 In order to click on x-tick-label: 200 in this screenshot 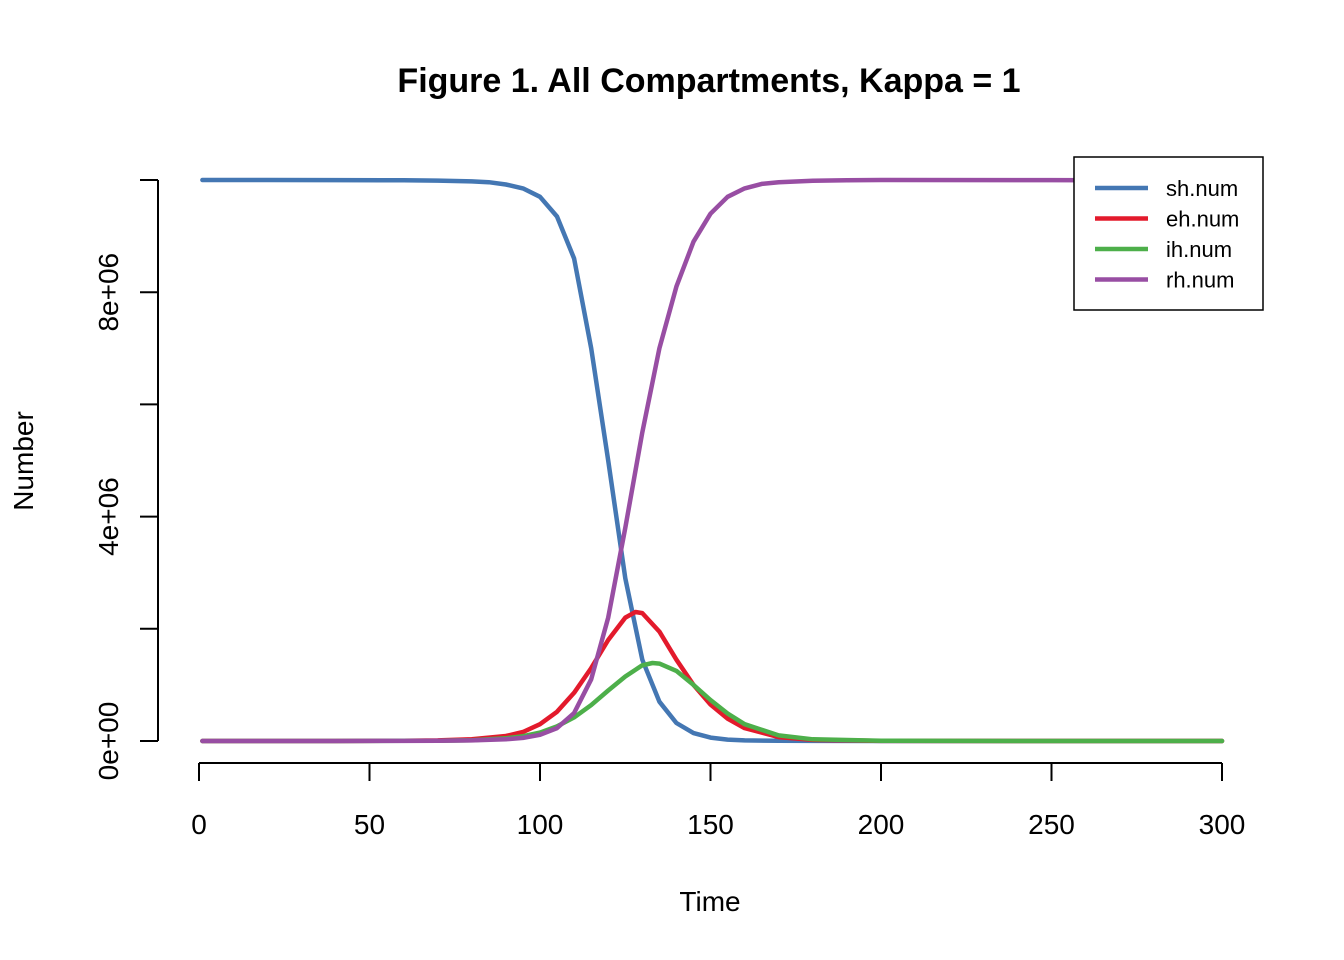, I will do `click(881, 824)`.